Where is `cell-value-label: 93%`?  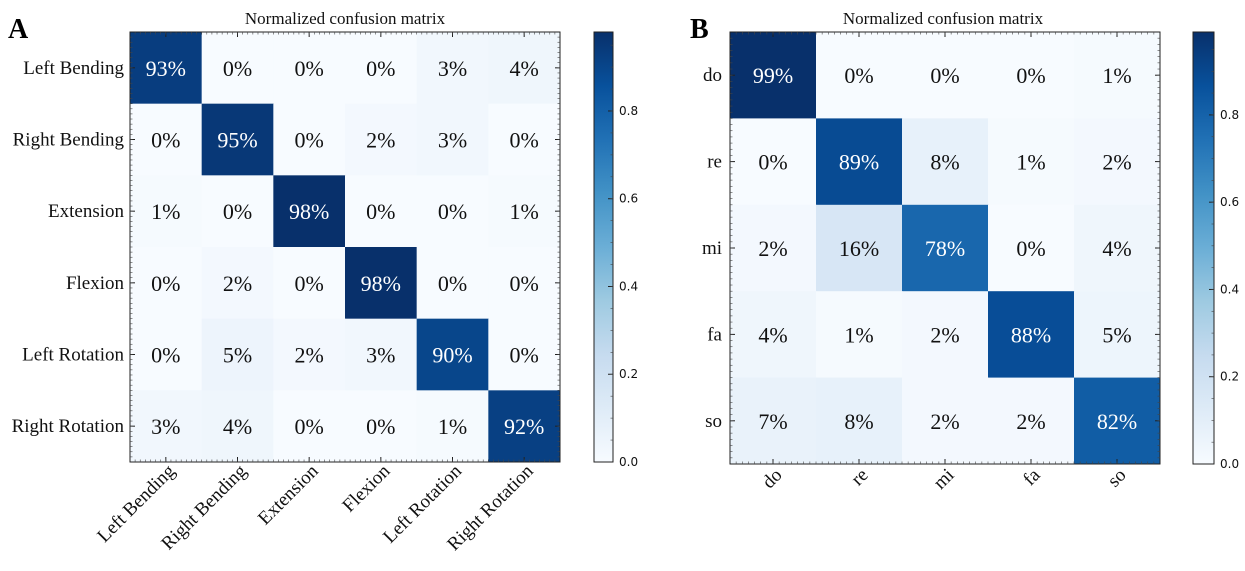
cell-value-label: 93% is located at coordinates (166, 68).